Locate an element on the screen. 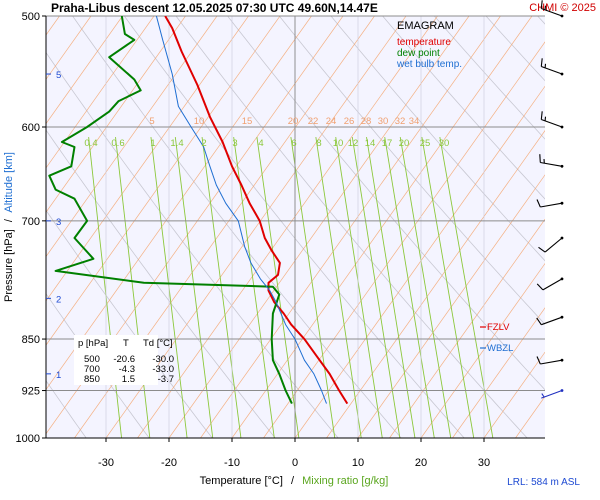 Image resolution: width=600 pixels, height=500 pixels. dry-adiabat-label: 20 is located at coordinates (293, 121).